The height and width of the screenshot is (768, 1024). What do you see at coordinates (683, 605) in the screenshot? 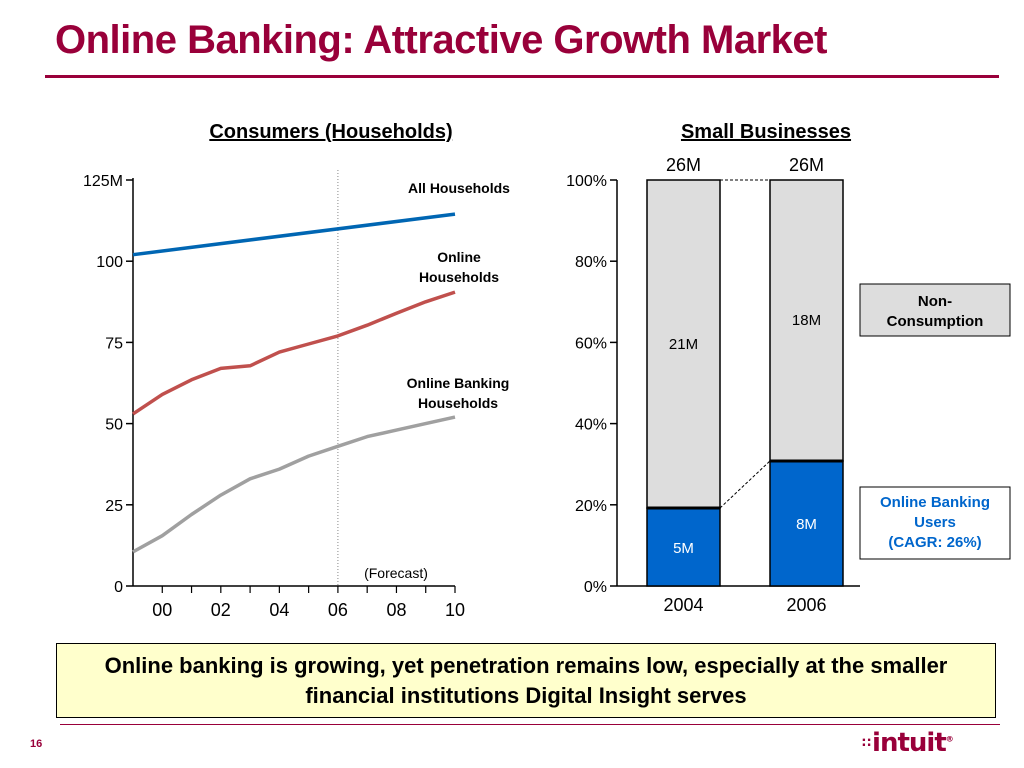
I see `bar-category-label: 2004` at bounding box center [683, 605].